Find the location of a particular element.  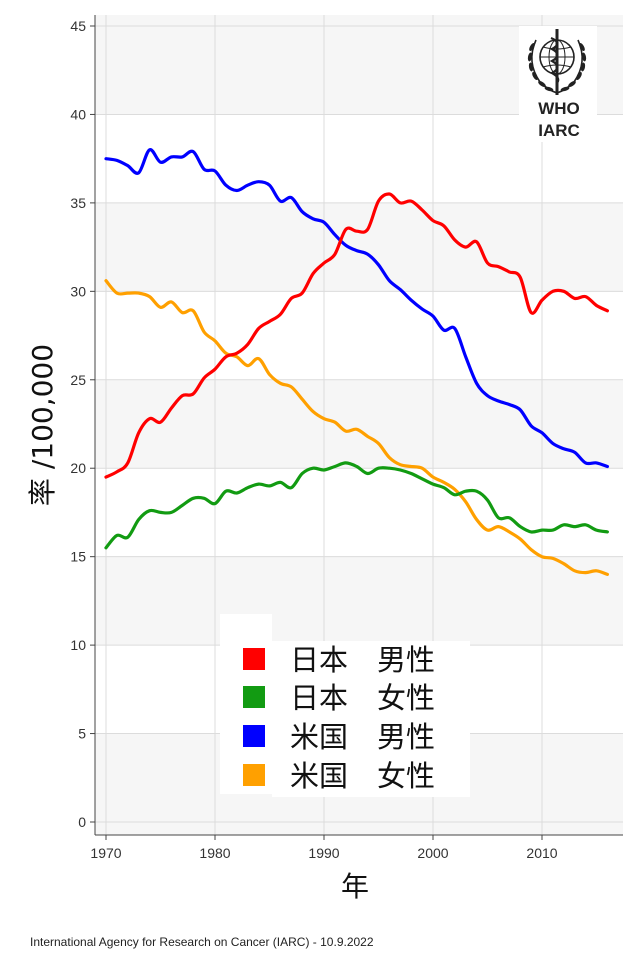

logo-text-iarc: IARC is located at coordinates (559, 130).